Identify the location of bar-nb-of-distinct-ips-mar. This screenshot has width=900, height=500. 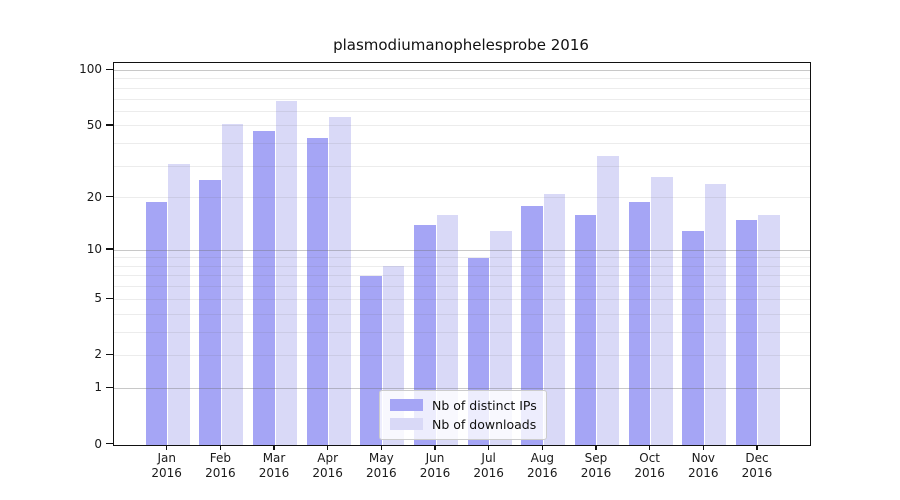
(264, 287).